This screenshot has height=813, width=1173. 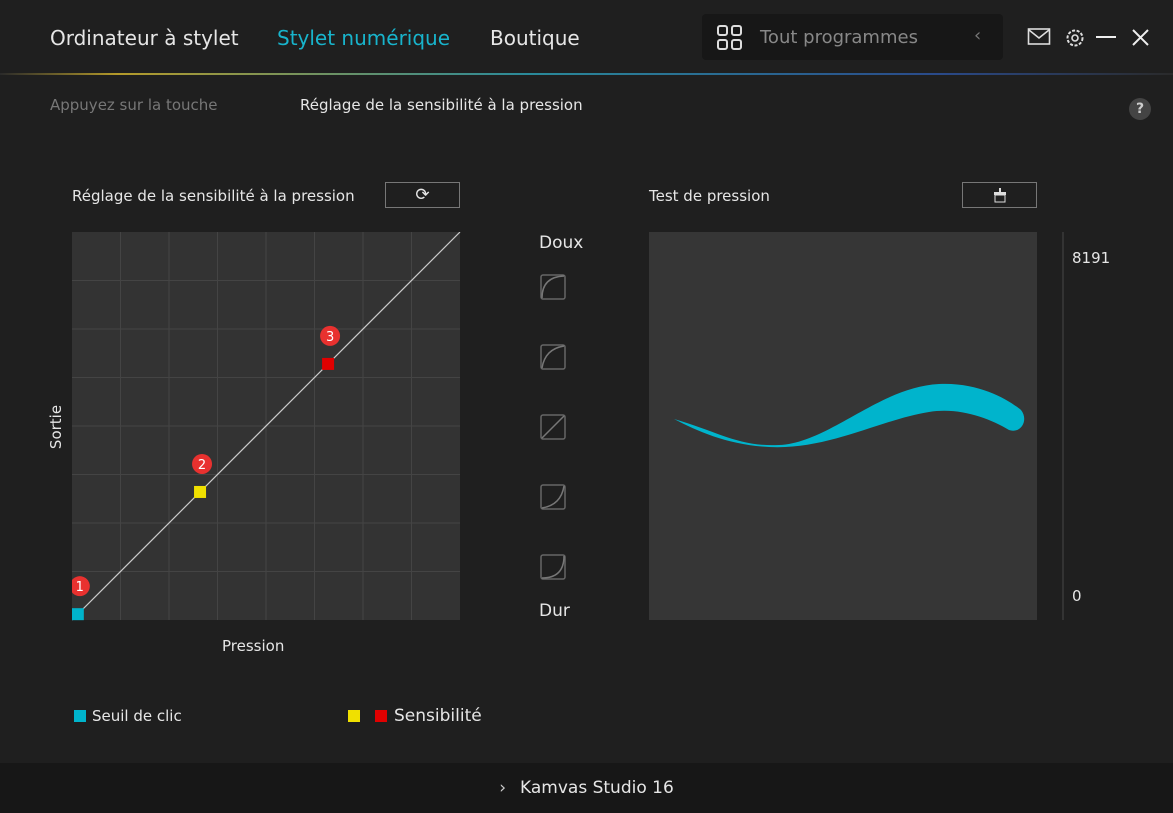 I want to click on threshold-legend-label: Seuil de clic, so click(x=137, y=716).